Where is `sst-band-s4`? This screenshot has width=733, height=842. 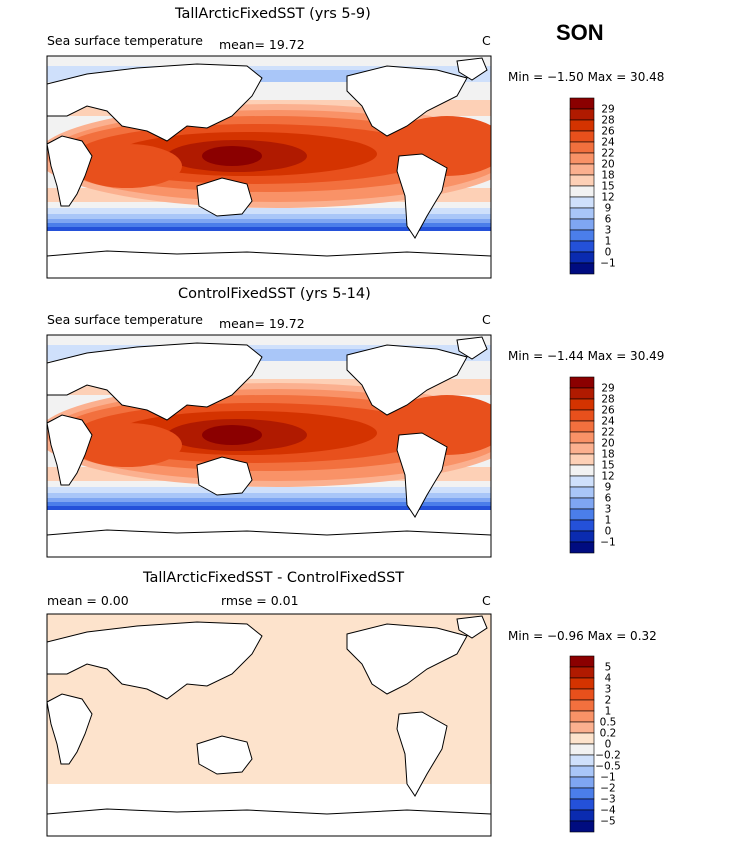 sst-band-s4 is located at coordinates (269, 496).